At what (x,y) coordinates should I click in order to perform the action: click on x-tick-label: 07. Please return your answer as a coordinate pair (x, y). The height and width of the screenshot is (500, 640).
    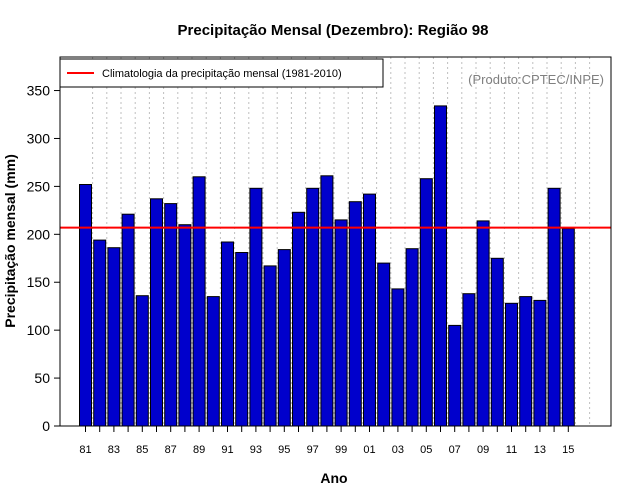
    Looking at the image, I should click on (455, 450).